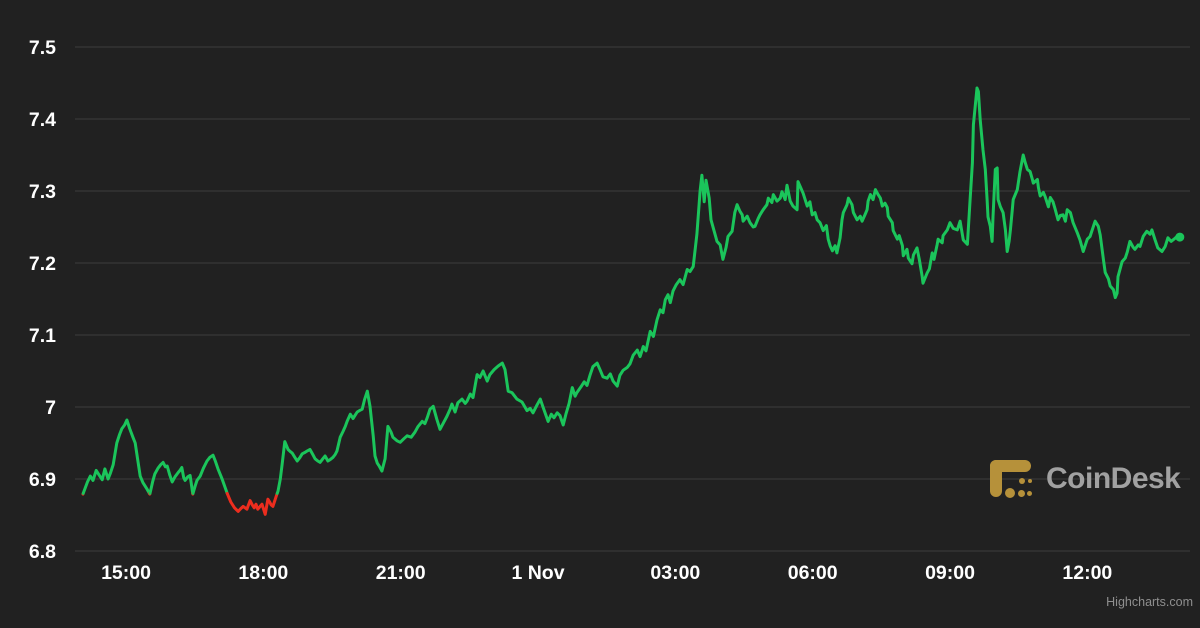 Image resolution: width=1200 pixels, height=628 pixels. What do you see at coordinates (537, 573) in the screenshot?
I see `x-axis-label: 1 Nov` at bounding box center [537, 573].